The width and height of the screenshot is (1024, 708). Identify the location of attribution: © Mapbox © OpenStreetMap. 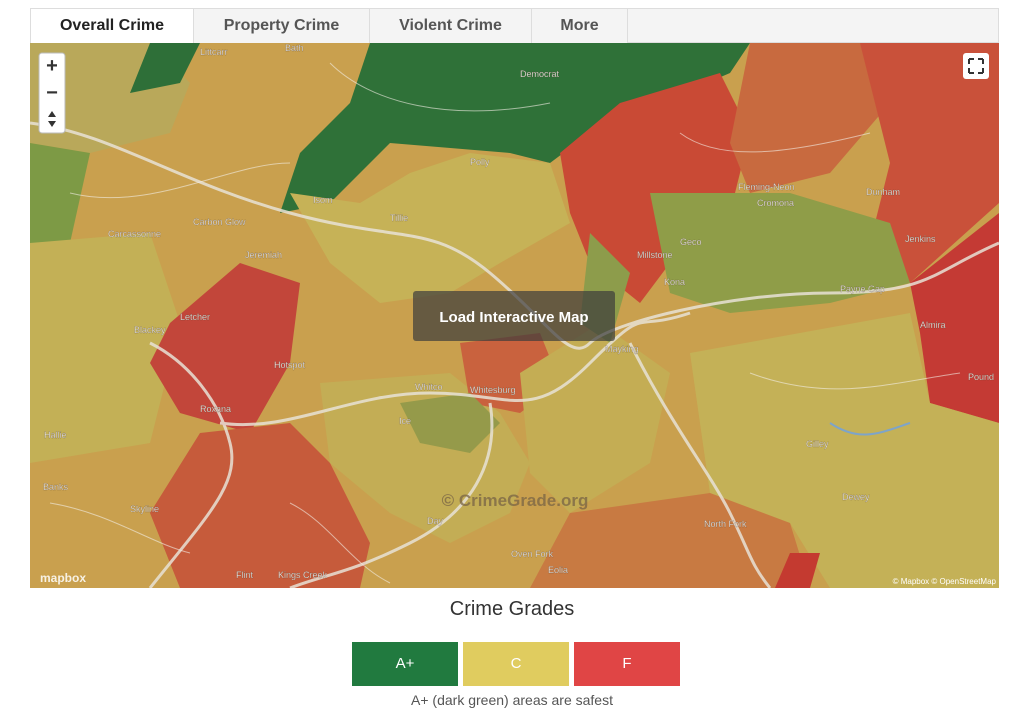
(945, 581).